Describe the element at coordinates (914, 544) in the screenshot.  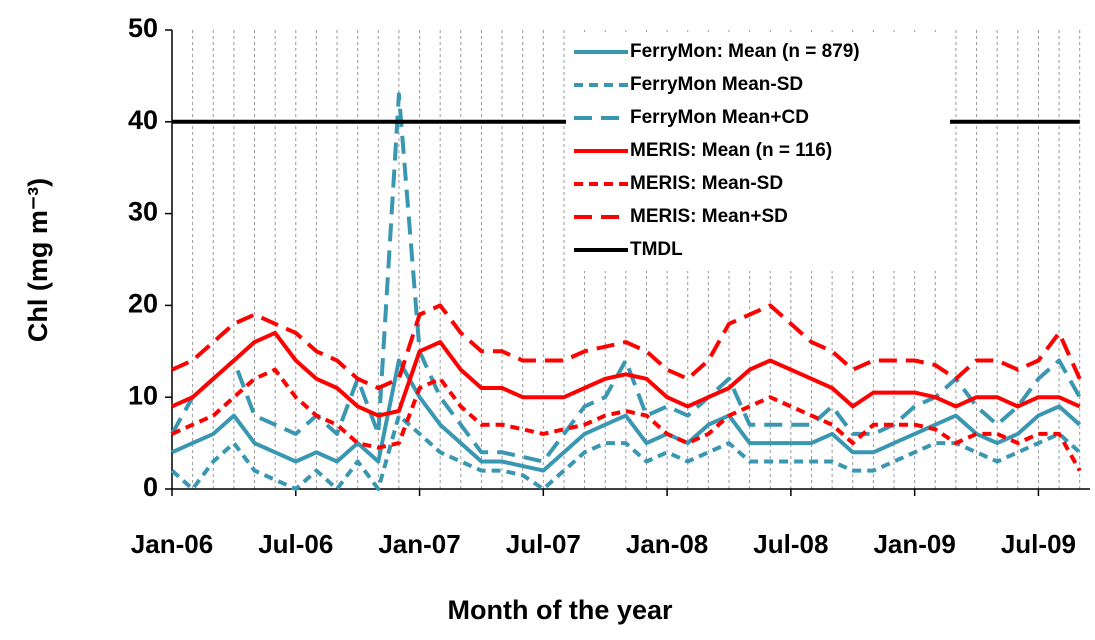
I see `x-tick-label: Jan-09` at that location.